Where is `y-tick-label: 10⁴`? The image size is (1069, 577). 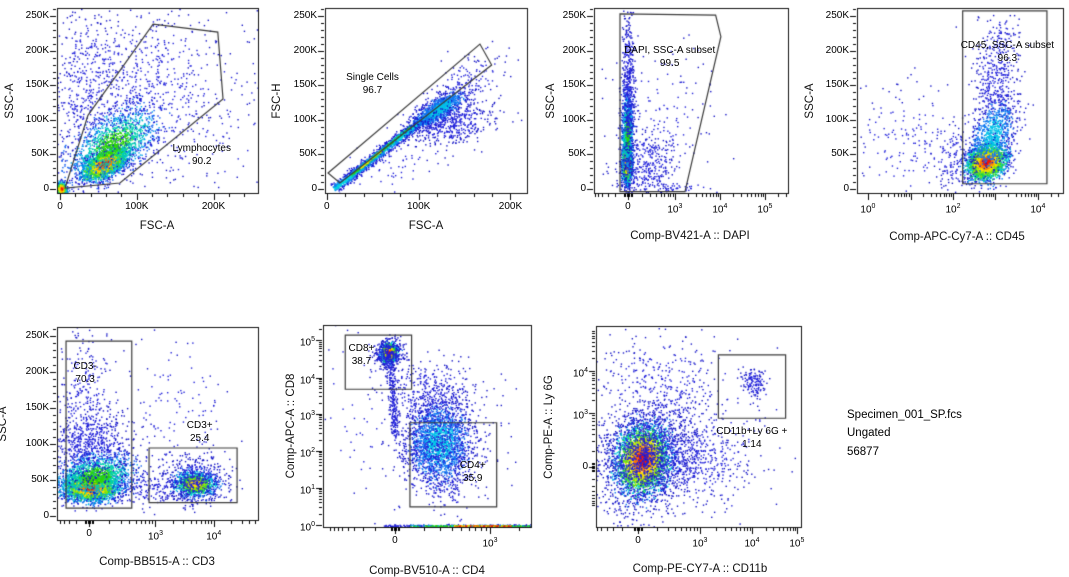
y-tick-label: 10⁴ is located at coordinates (580, 373).